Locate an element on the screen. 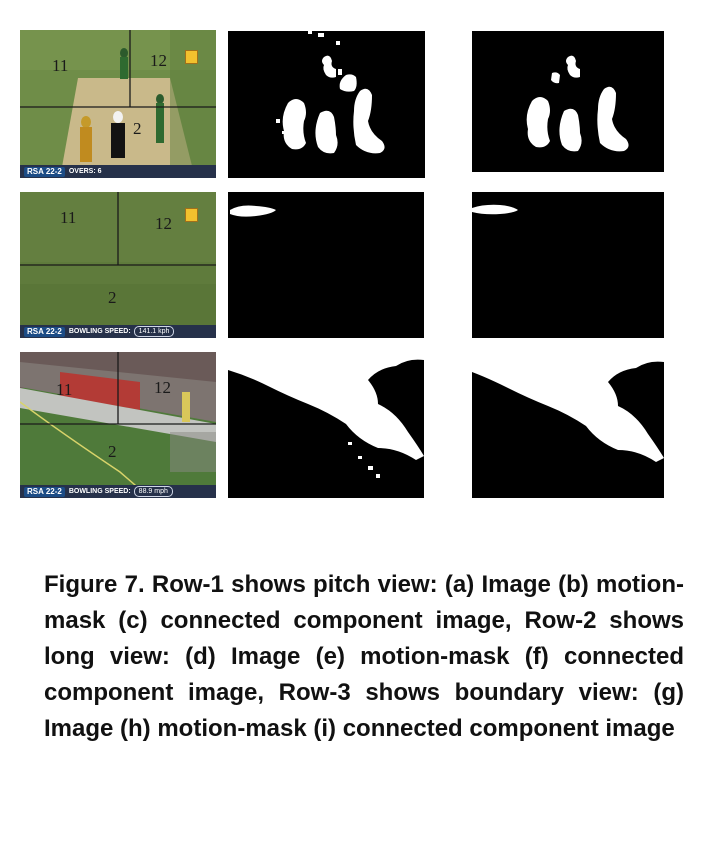 This screenshot has width=715, height=851. boundary-view-connected-components is located at coordinates (568, 426).